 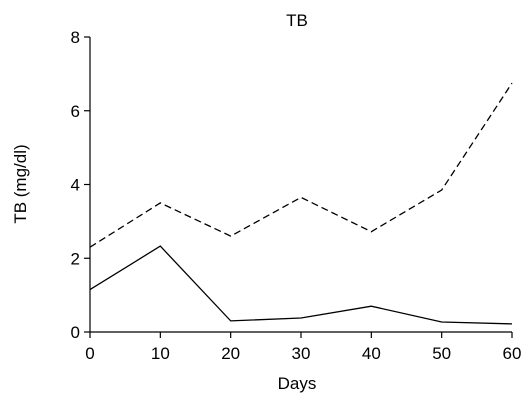 What do you see at coordinates (75, 258) in the screenshot?
I see `y-tick-label: 2` at bounding box center [75, 258].